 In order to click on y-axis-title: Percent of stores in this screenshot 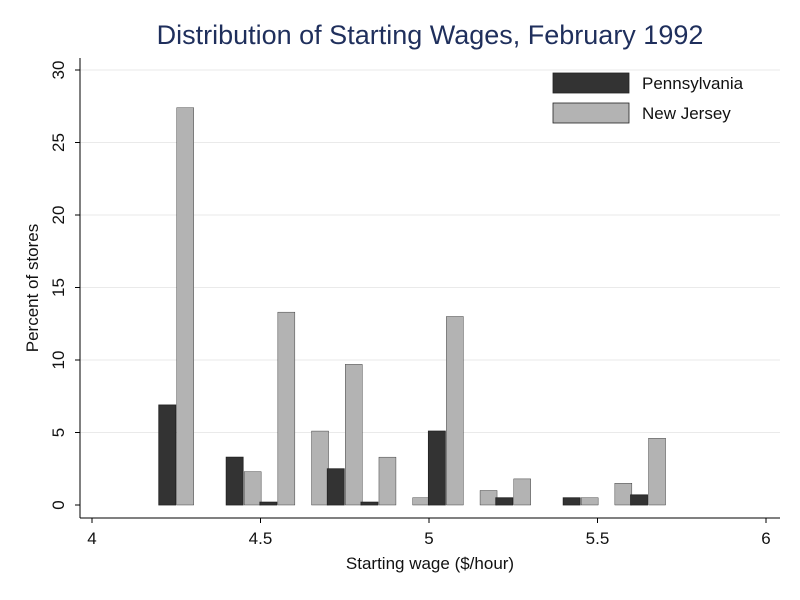, I will do `click(32, 288)`.